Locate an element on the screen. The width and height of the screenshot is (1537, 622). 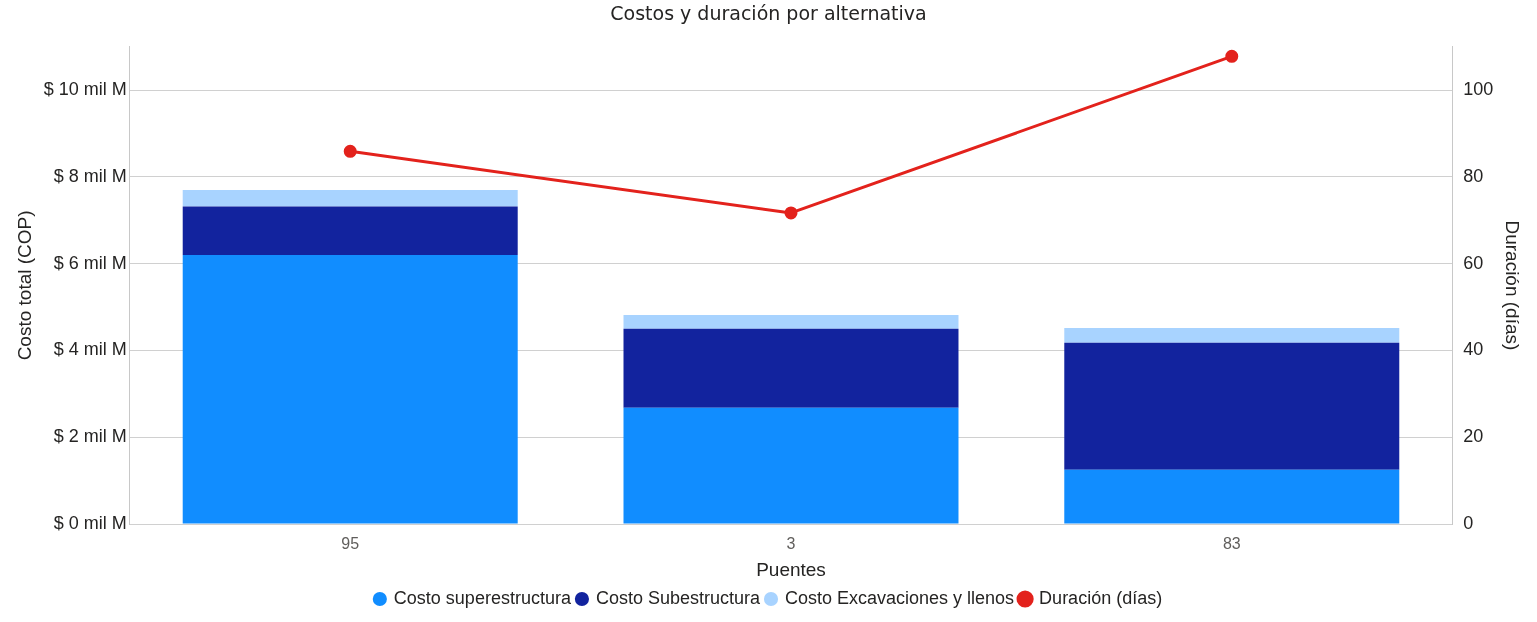
legend-label: Costo Excavaciones y llenos is located at coordinates (900, 597).